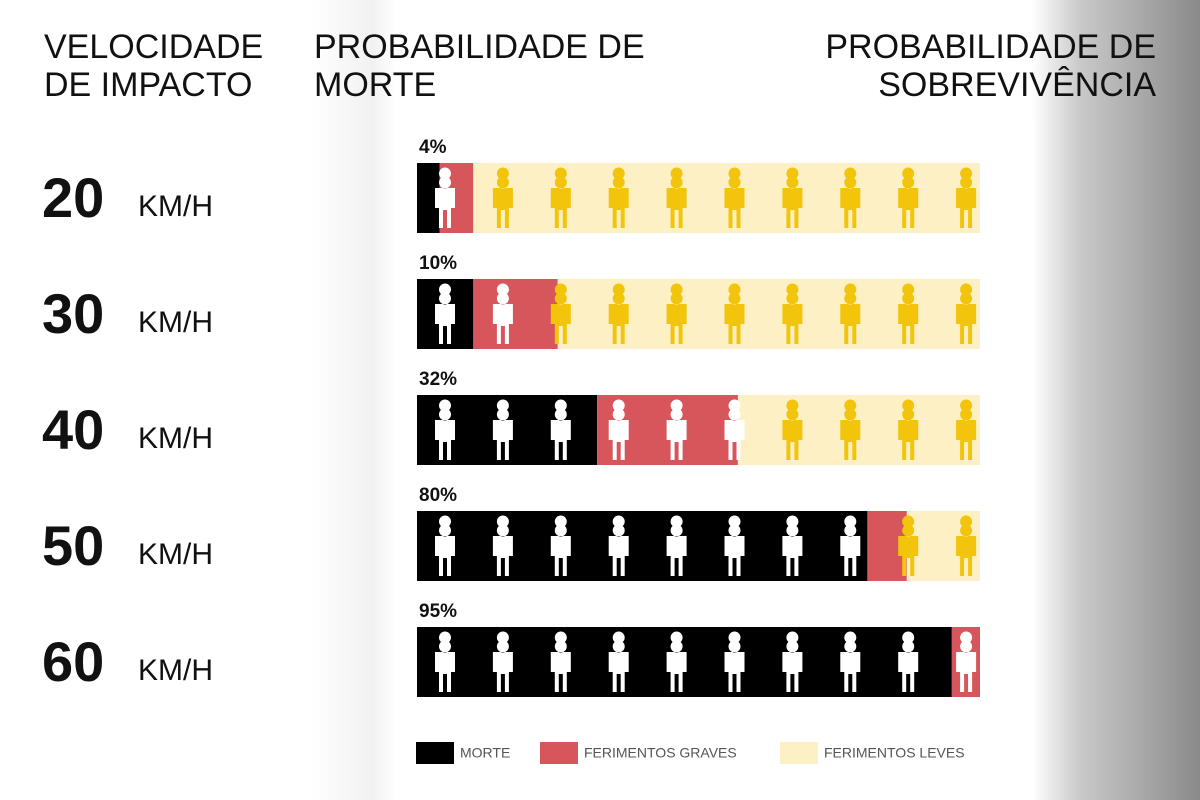  I want to click on header: VELOCIDADE DE IMPACTO, so click(154, 66).